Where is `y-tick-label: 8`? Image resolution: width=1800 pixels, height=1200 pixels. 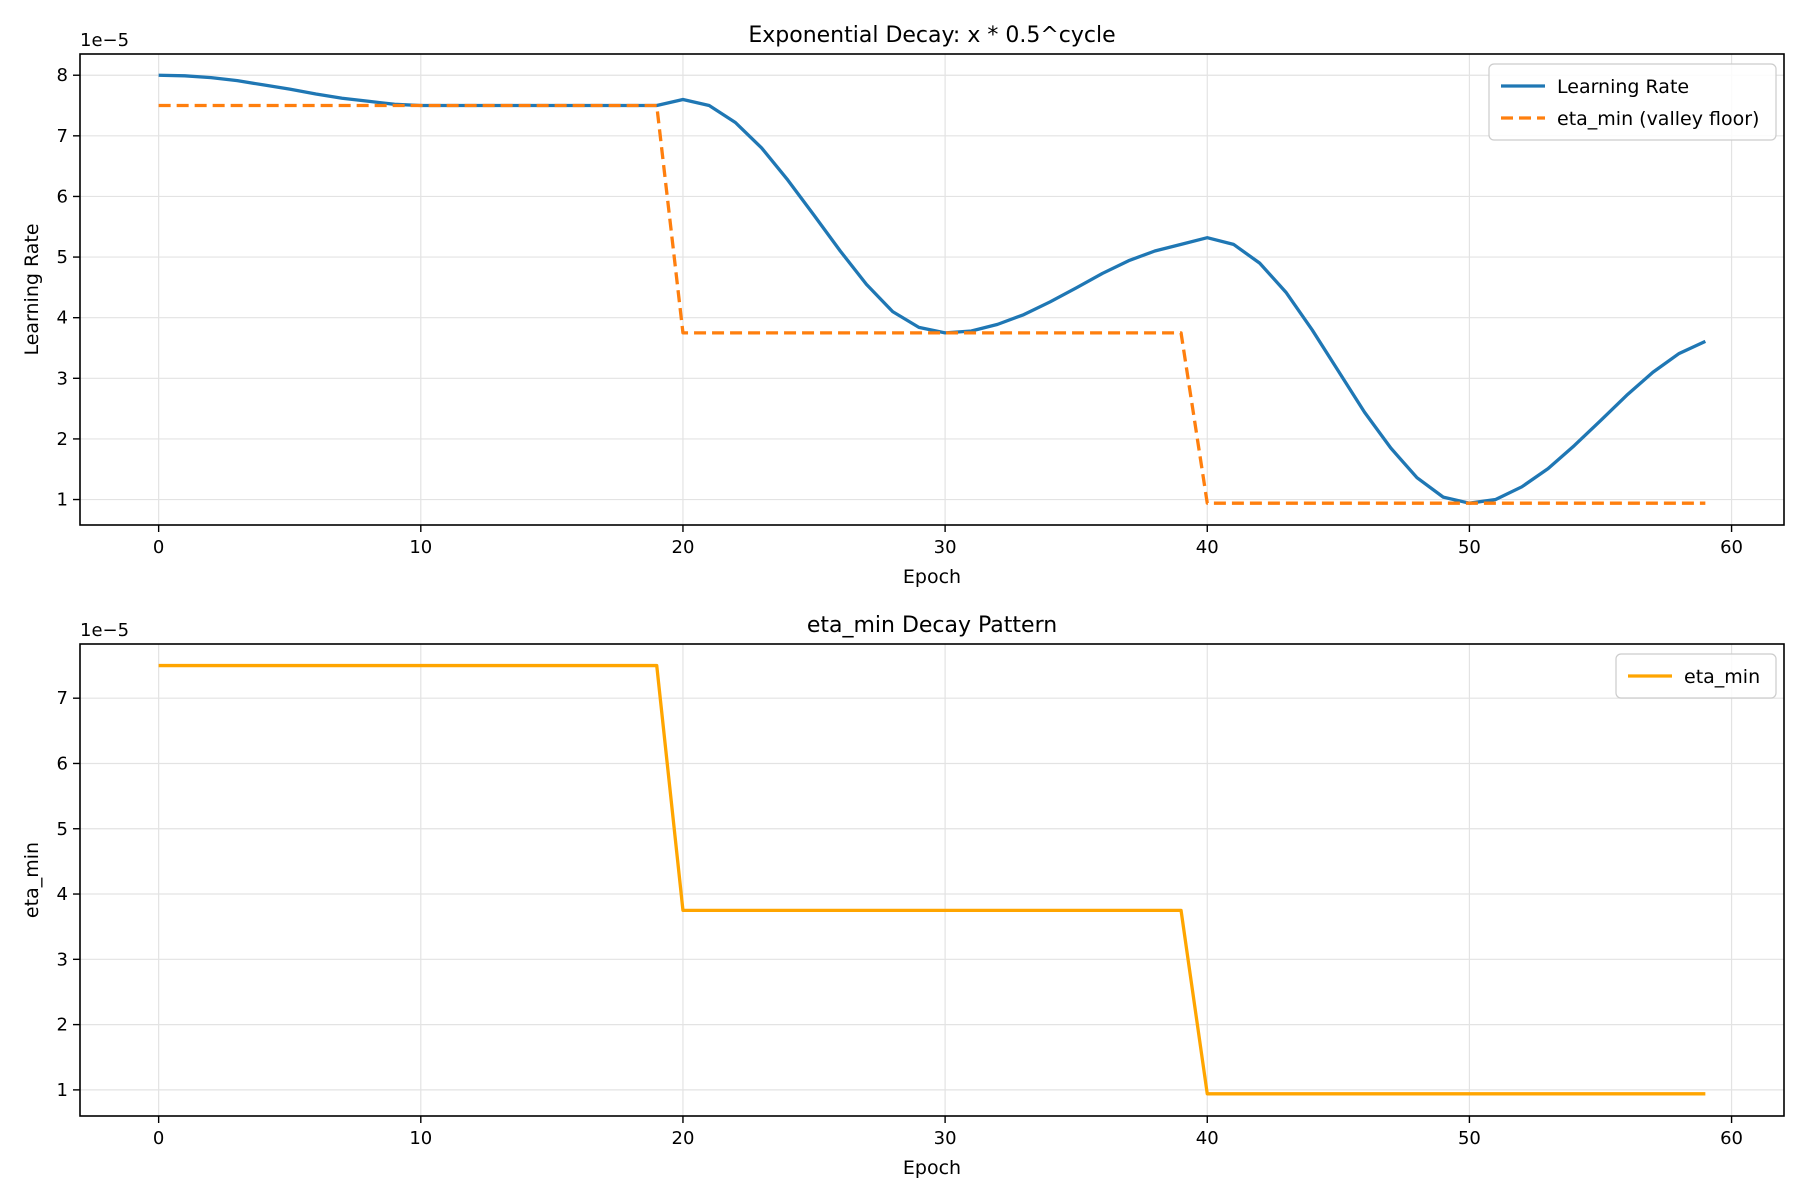 y-tick-label: 8 is located at coordinates (62, 75).